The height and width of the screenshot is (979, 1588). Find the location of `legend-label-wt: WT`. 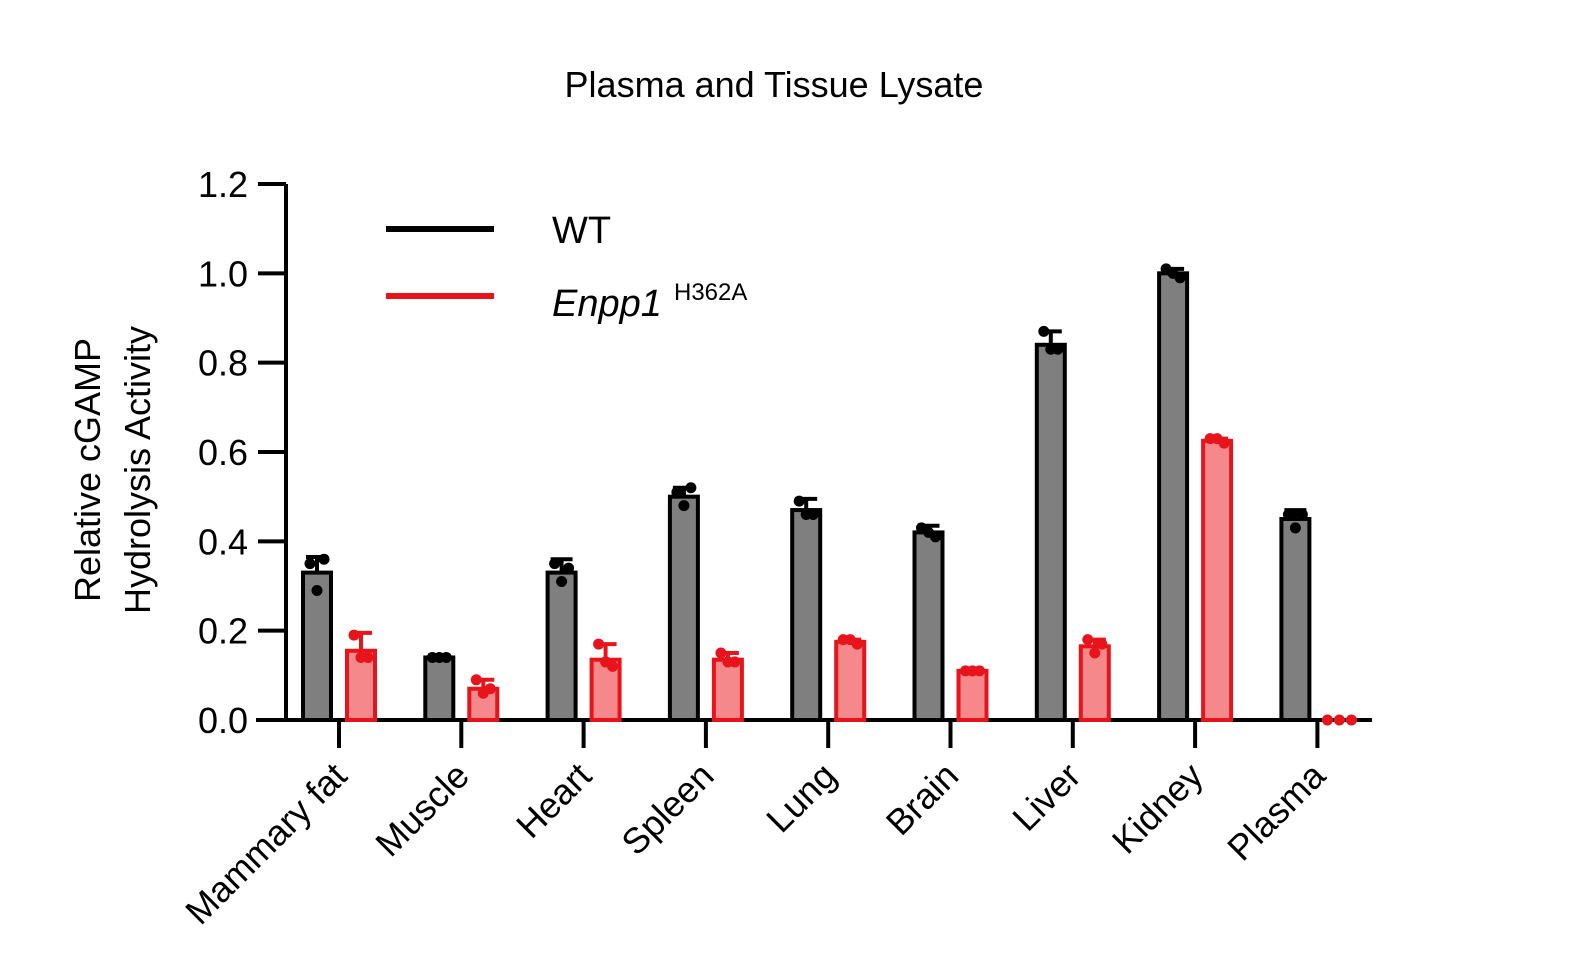

legend-label-wt: WT is located at coordinates (581, 231).